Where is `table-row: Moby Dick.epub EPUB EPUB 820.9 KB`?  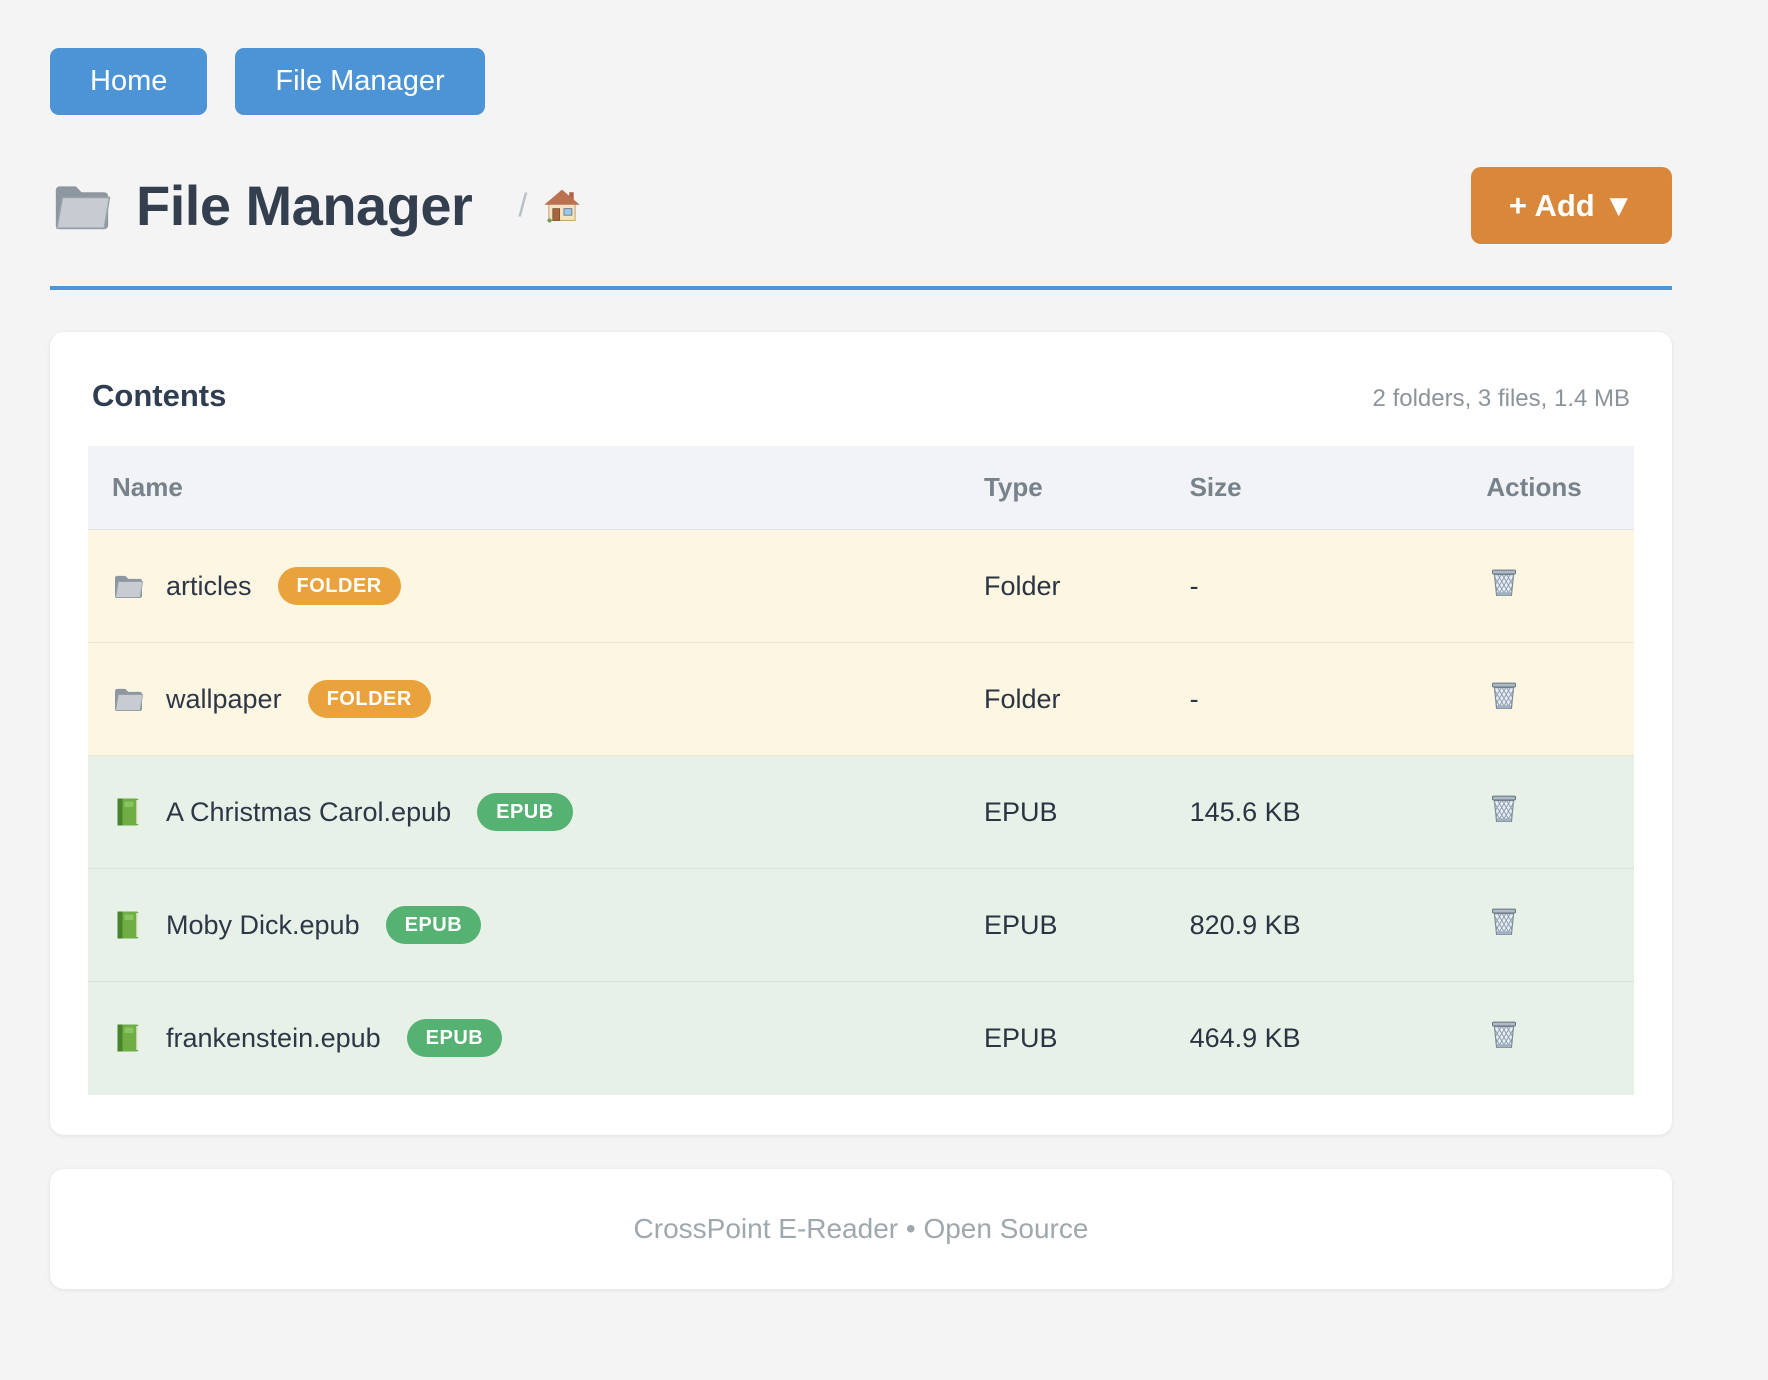
table-row: Moby Dick.epub EPUB EPUB 820.9 KB is located at coordinates (861, 925).